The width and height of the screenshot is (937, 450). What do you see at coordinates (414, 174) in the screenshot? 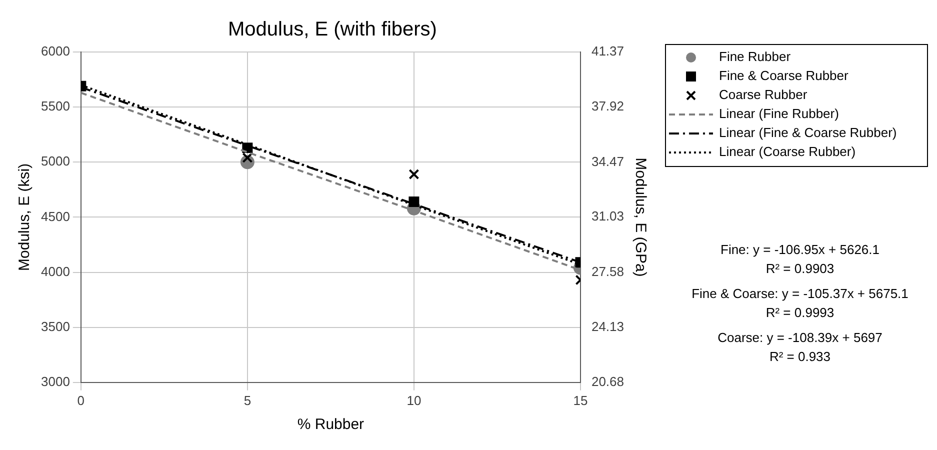
I see `point` at bounding box center [414, 174].